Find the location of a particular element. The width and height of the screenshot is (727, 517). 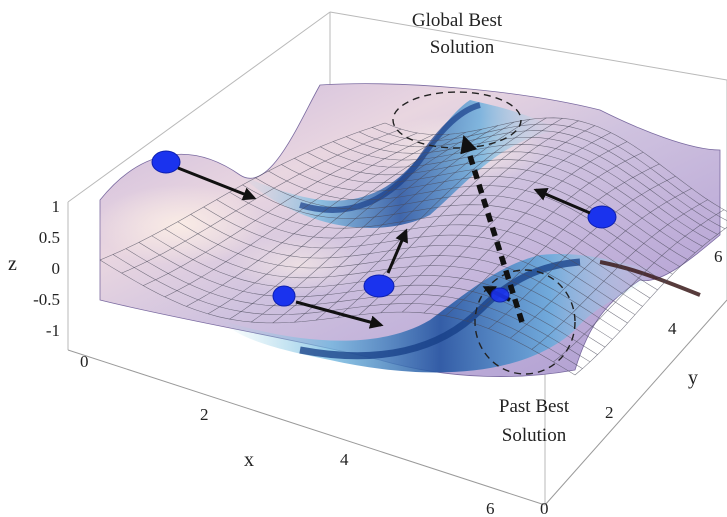

z-axis-label: z is located at coordinates (12, 264).